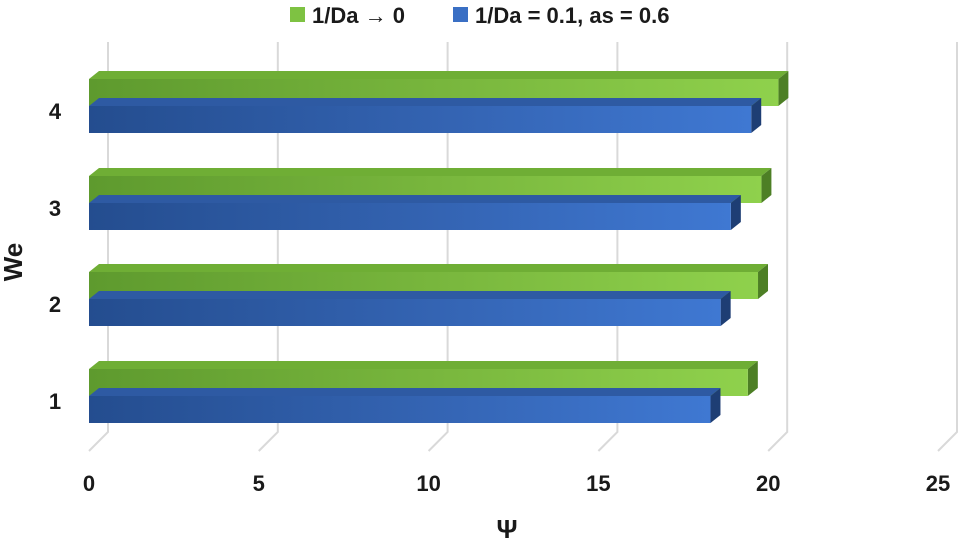 This screenshot has width=969, height=549. I want to click on legend: 1/Da → 0 1/Da = 0.1, as = 0.6, so click(479, 15).